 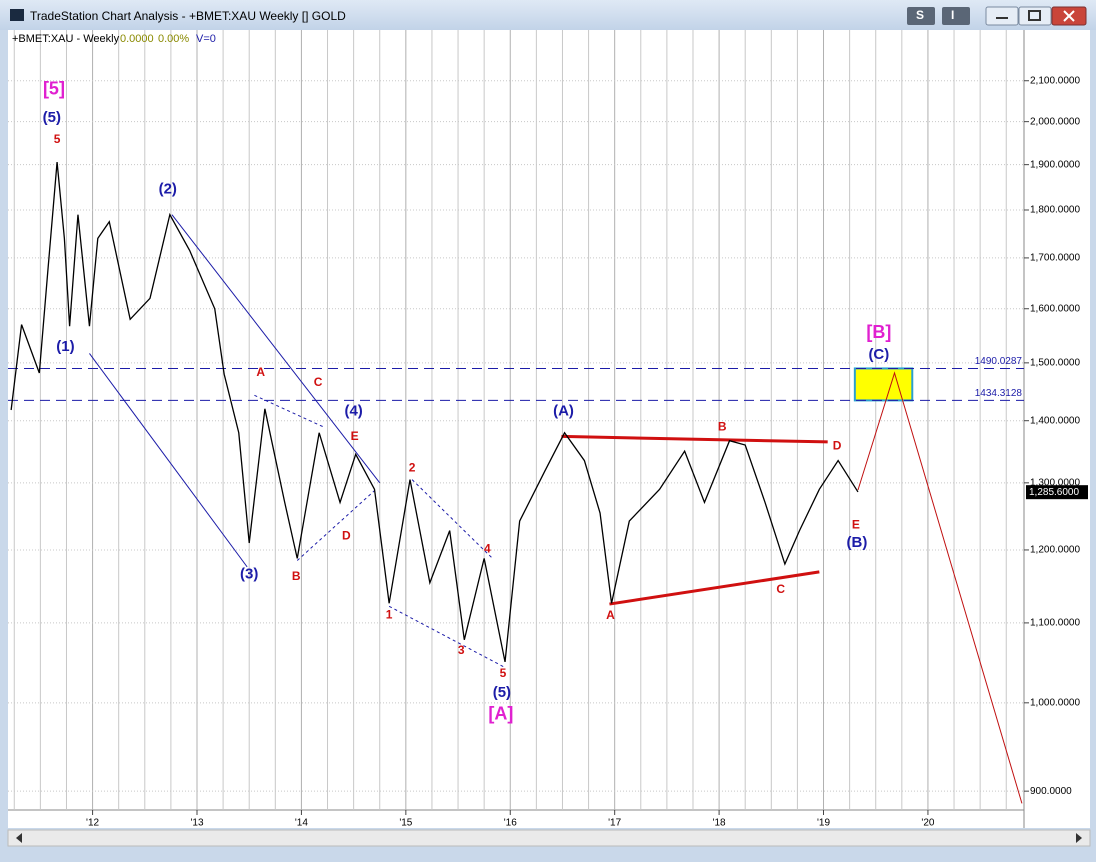 I want to click on wave-label: [A], so click(x=500, y=713).